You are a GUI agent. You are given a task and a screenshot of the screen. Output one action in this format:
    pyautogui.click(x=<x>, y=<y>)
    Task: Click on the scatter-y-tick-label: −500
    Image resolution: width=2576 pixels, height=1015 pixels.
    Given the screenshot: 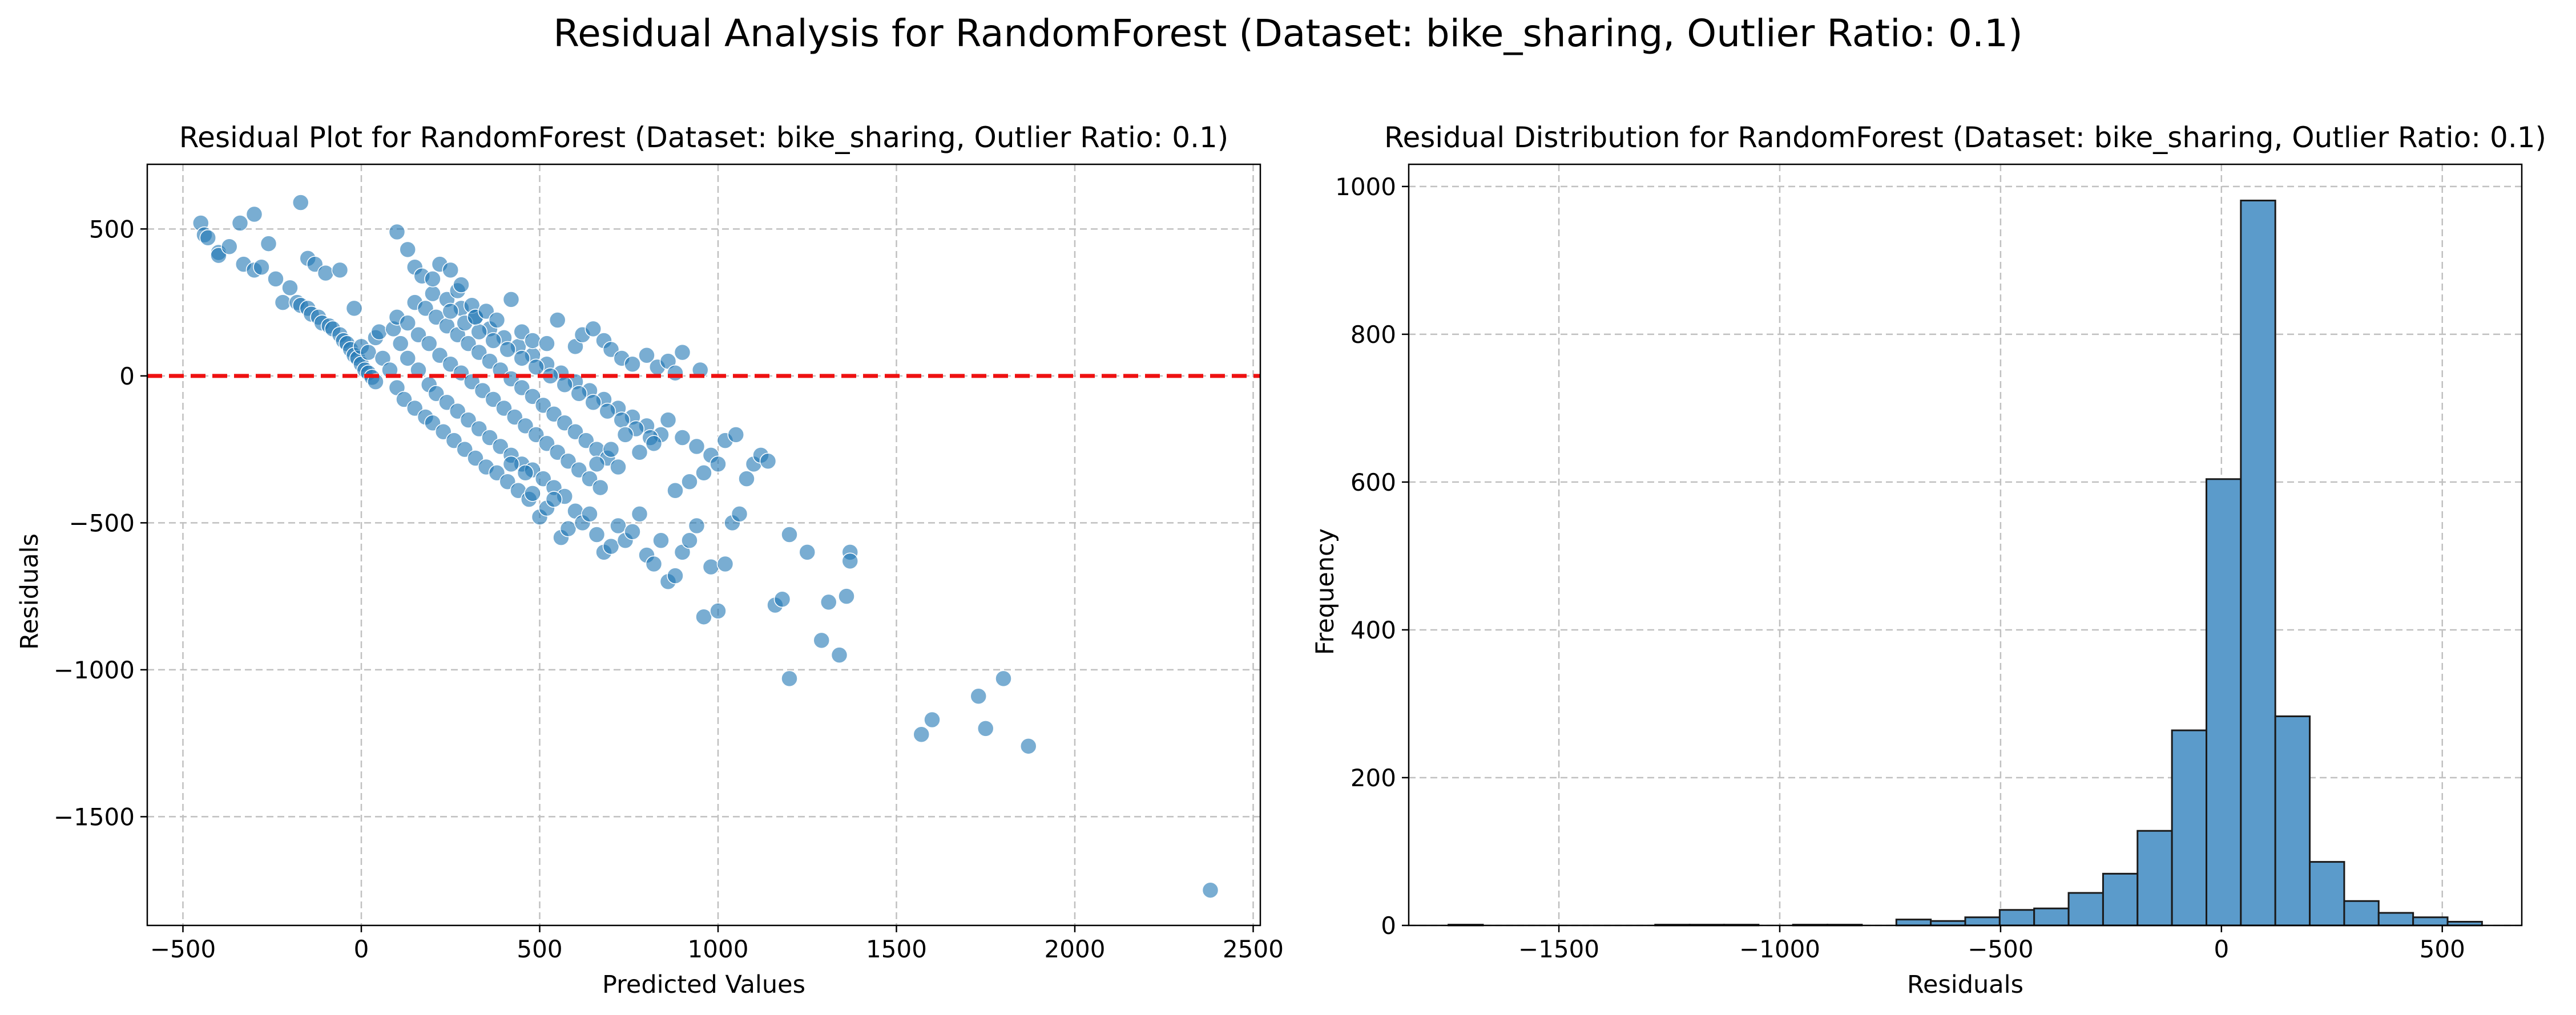 What is the action you would take?
    pyautogui.click(x=102, y=523)
    